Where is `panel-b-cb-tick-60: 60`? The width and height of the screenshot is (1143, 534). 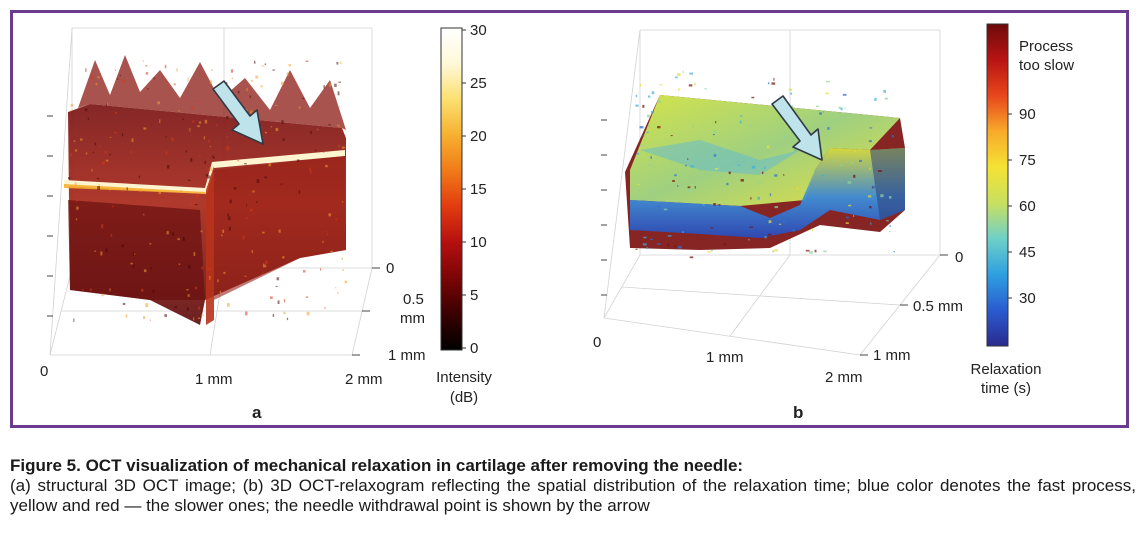
panel-b-cb-tick-60: 60 is located at coordinates (1027, 206).